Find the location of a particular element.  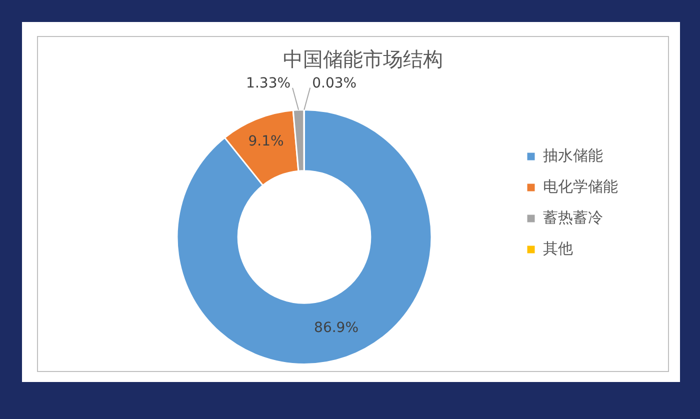

chart-title: 中国储能市场结构 is located at coordinates (363, 59).